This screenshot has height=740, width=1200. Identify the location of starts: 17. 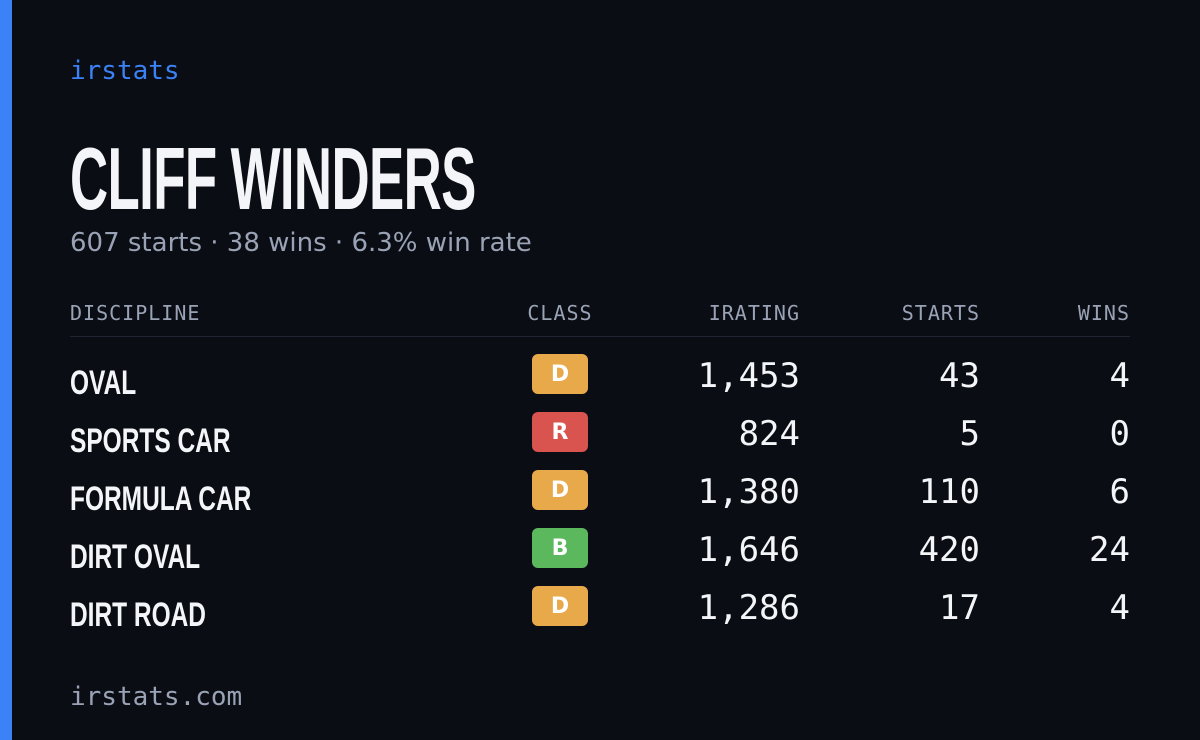
(959, 608).